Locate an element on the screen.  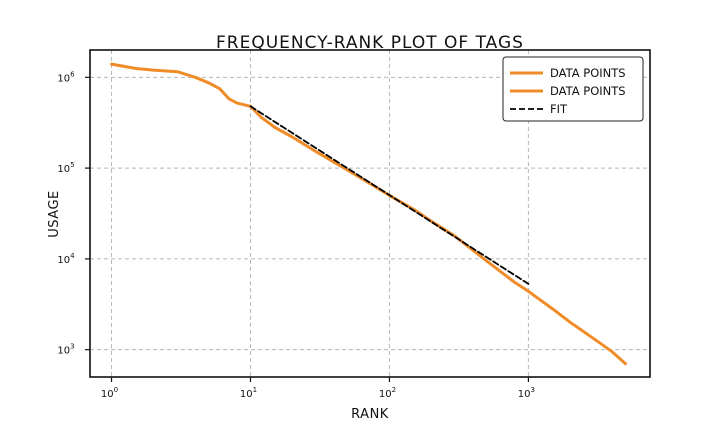
x-tick-exponent: 3 is located at coordinates (533, 390).